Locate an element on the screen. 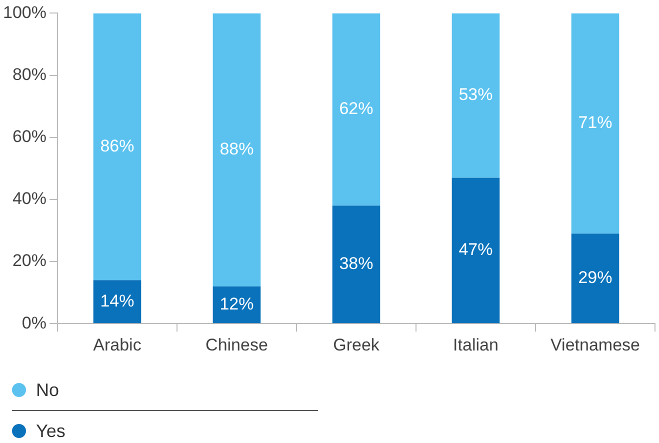 The image size is (659, 443). y-tick-label: 0% is located at coordinates (34, 322).